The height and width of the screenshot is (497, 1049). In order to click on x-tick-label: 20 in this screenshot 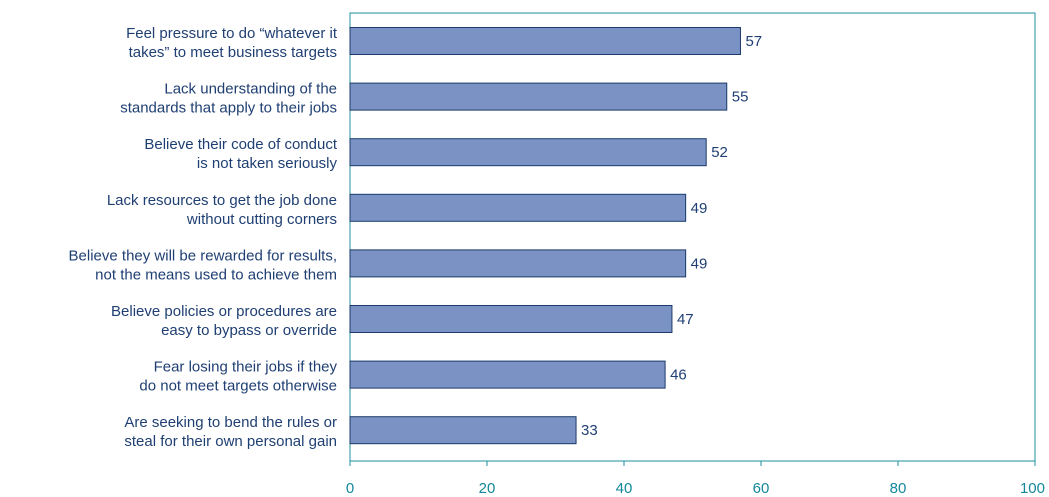, I will do `click(487, 488)`.